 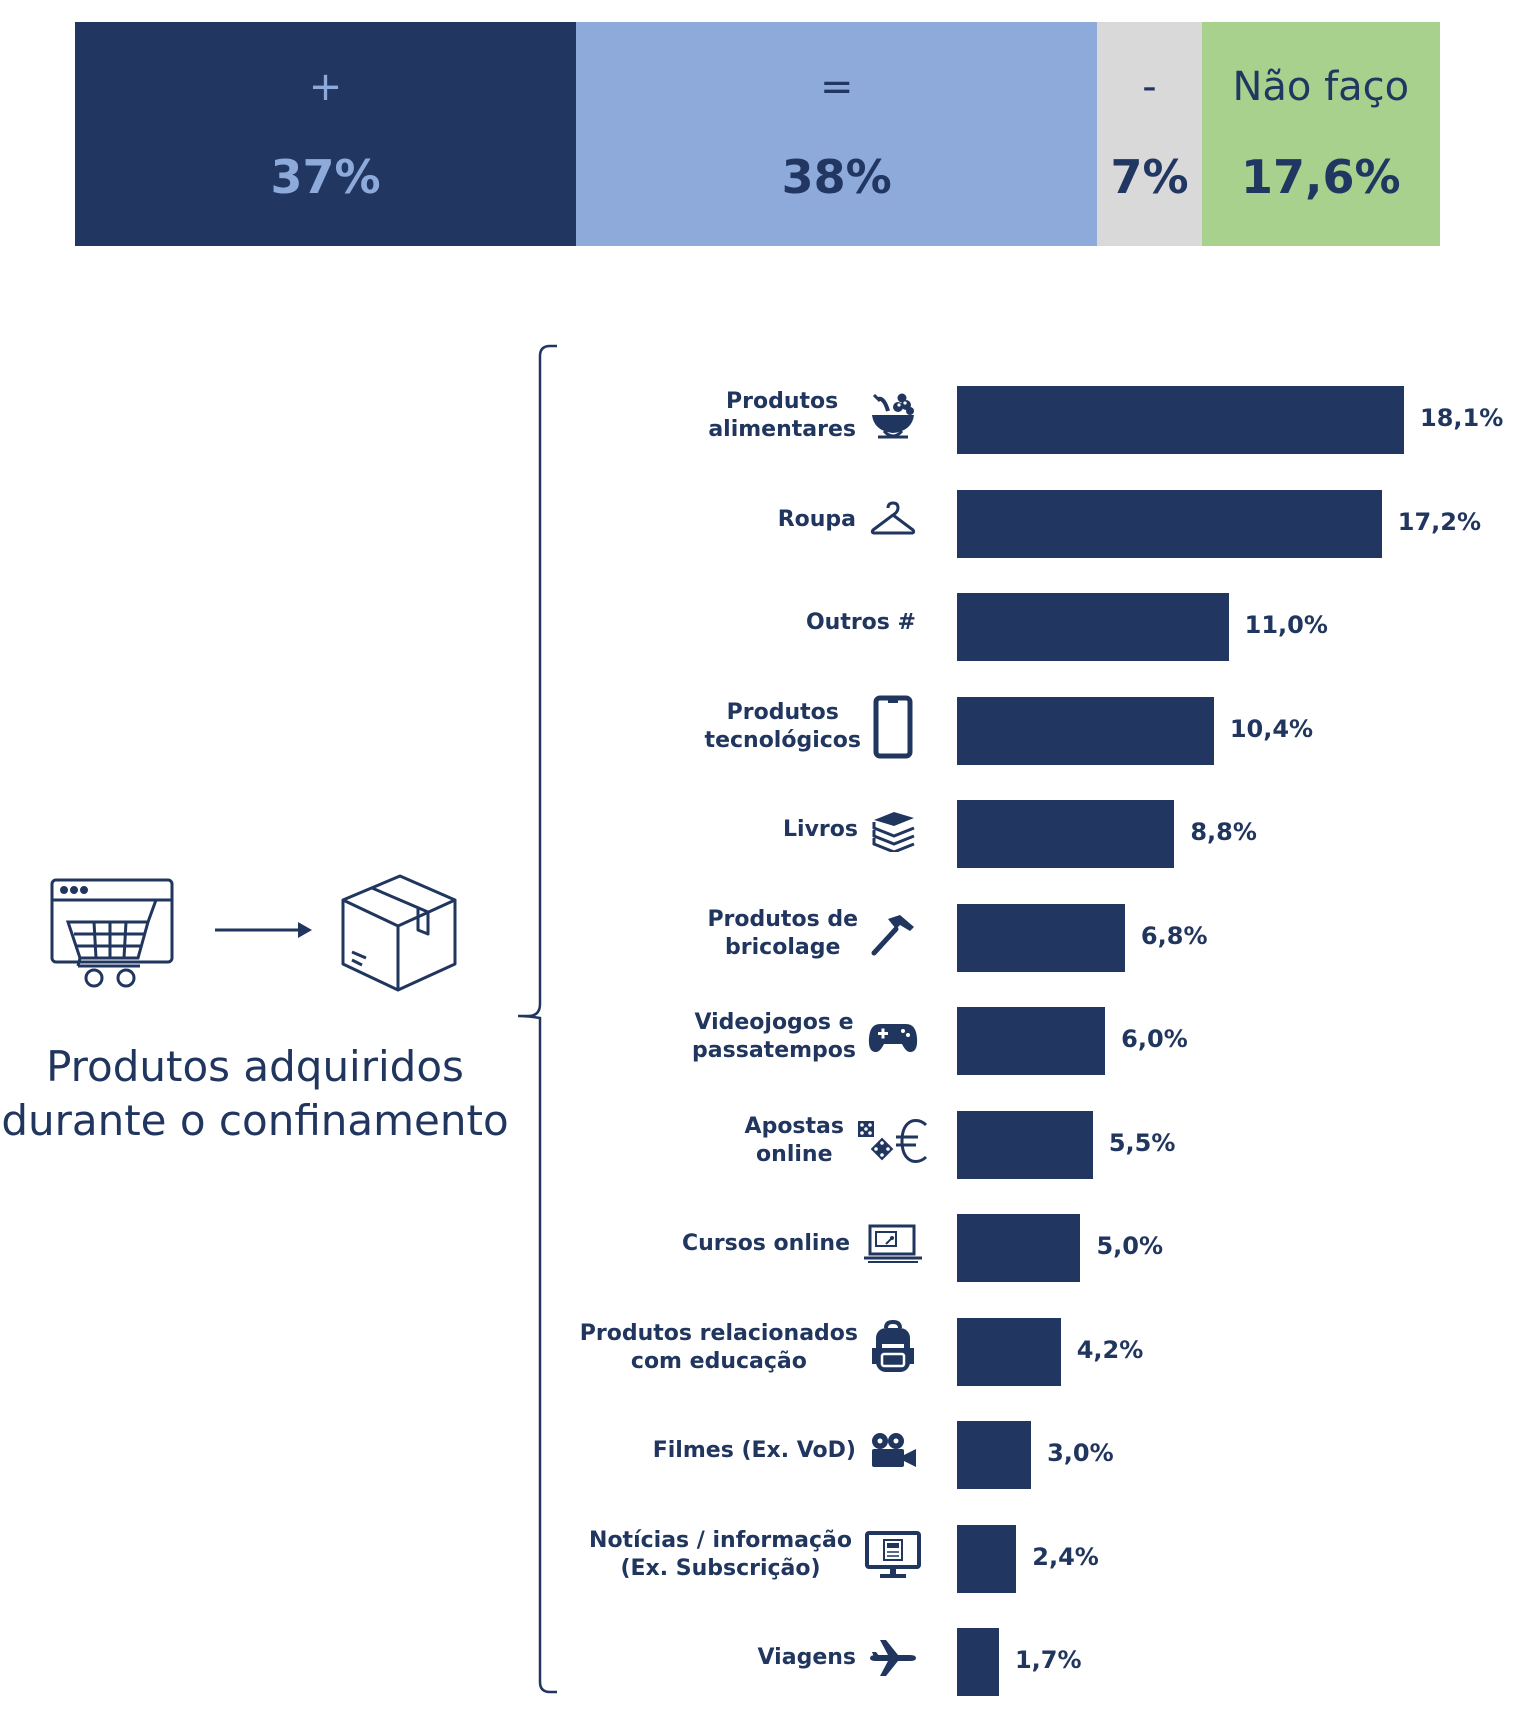 I want to click on bar-value-label: 18,1%, so click(x=1462, y=418).